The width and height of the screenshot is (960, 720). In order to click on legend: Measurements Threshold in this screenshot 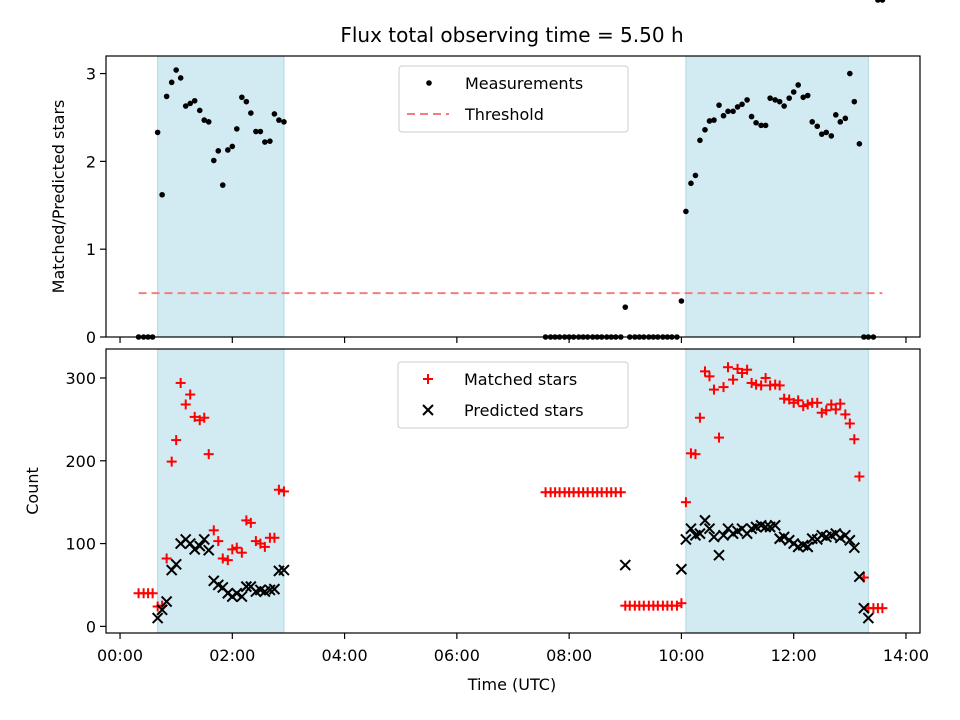, I will do `click(513, 99)`.